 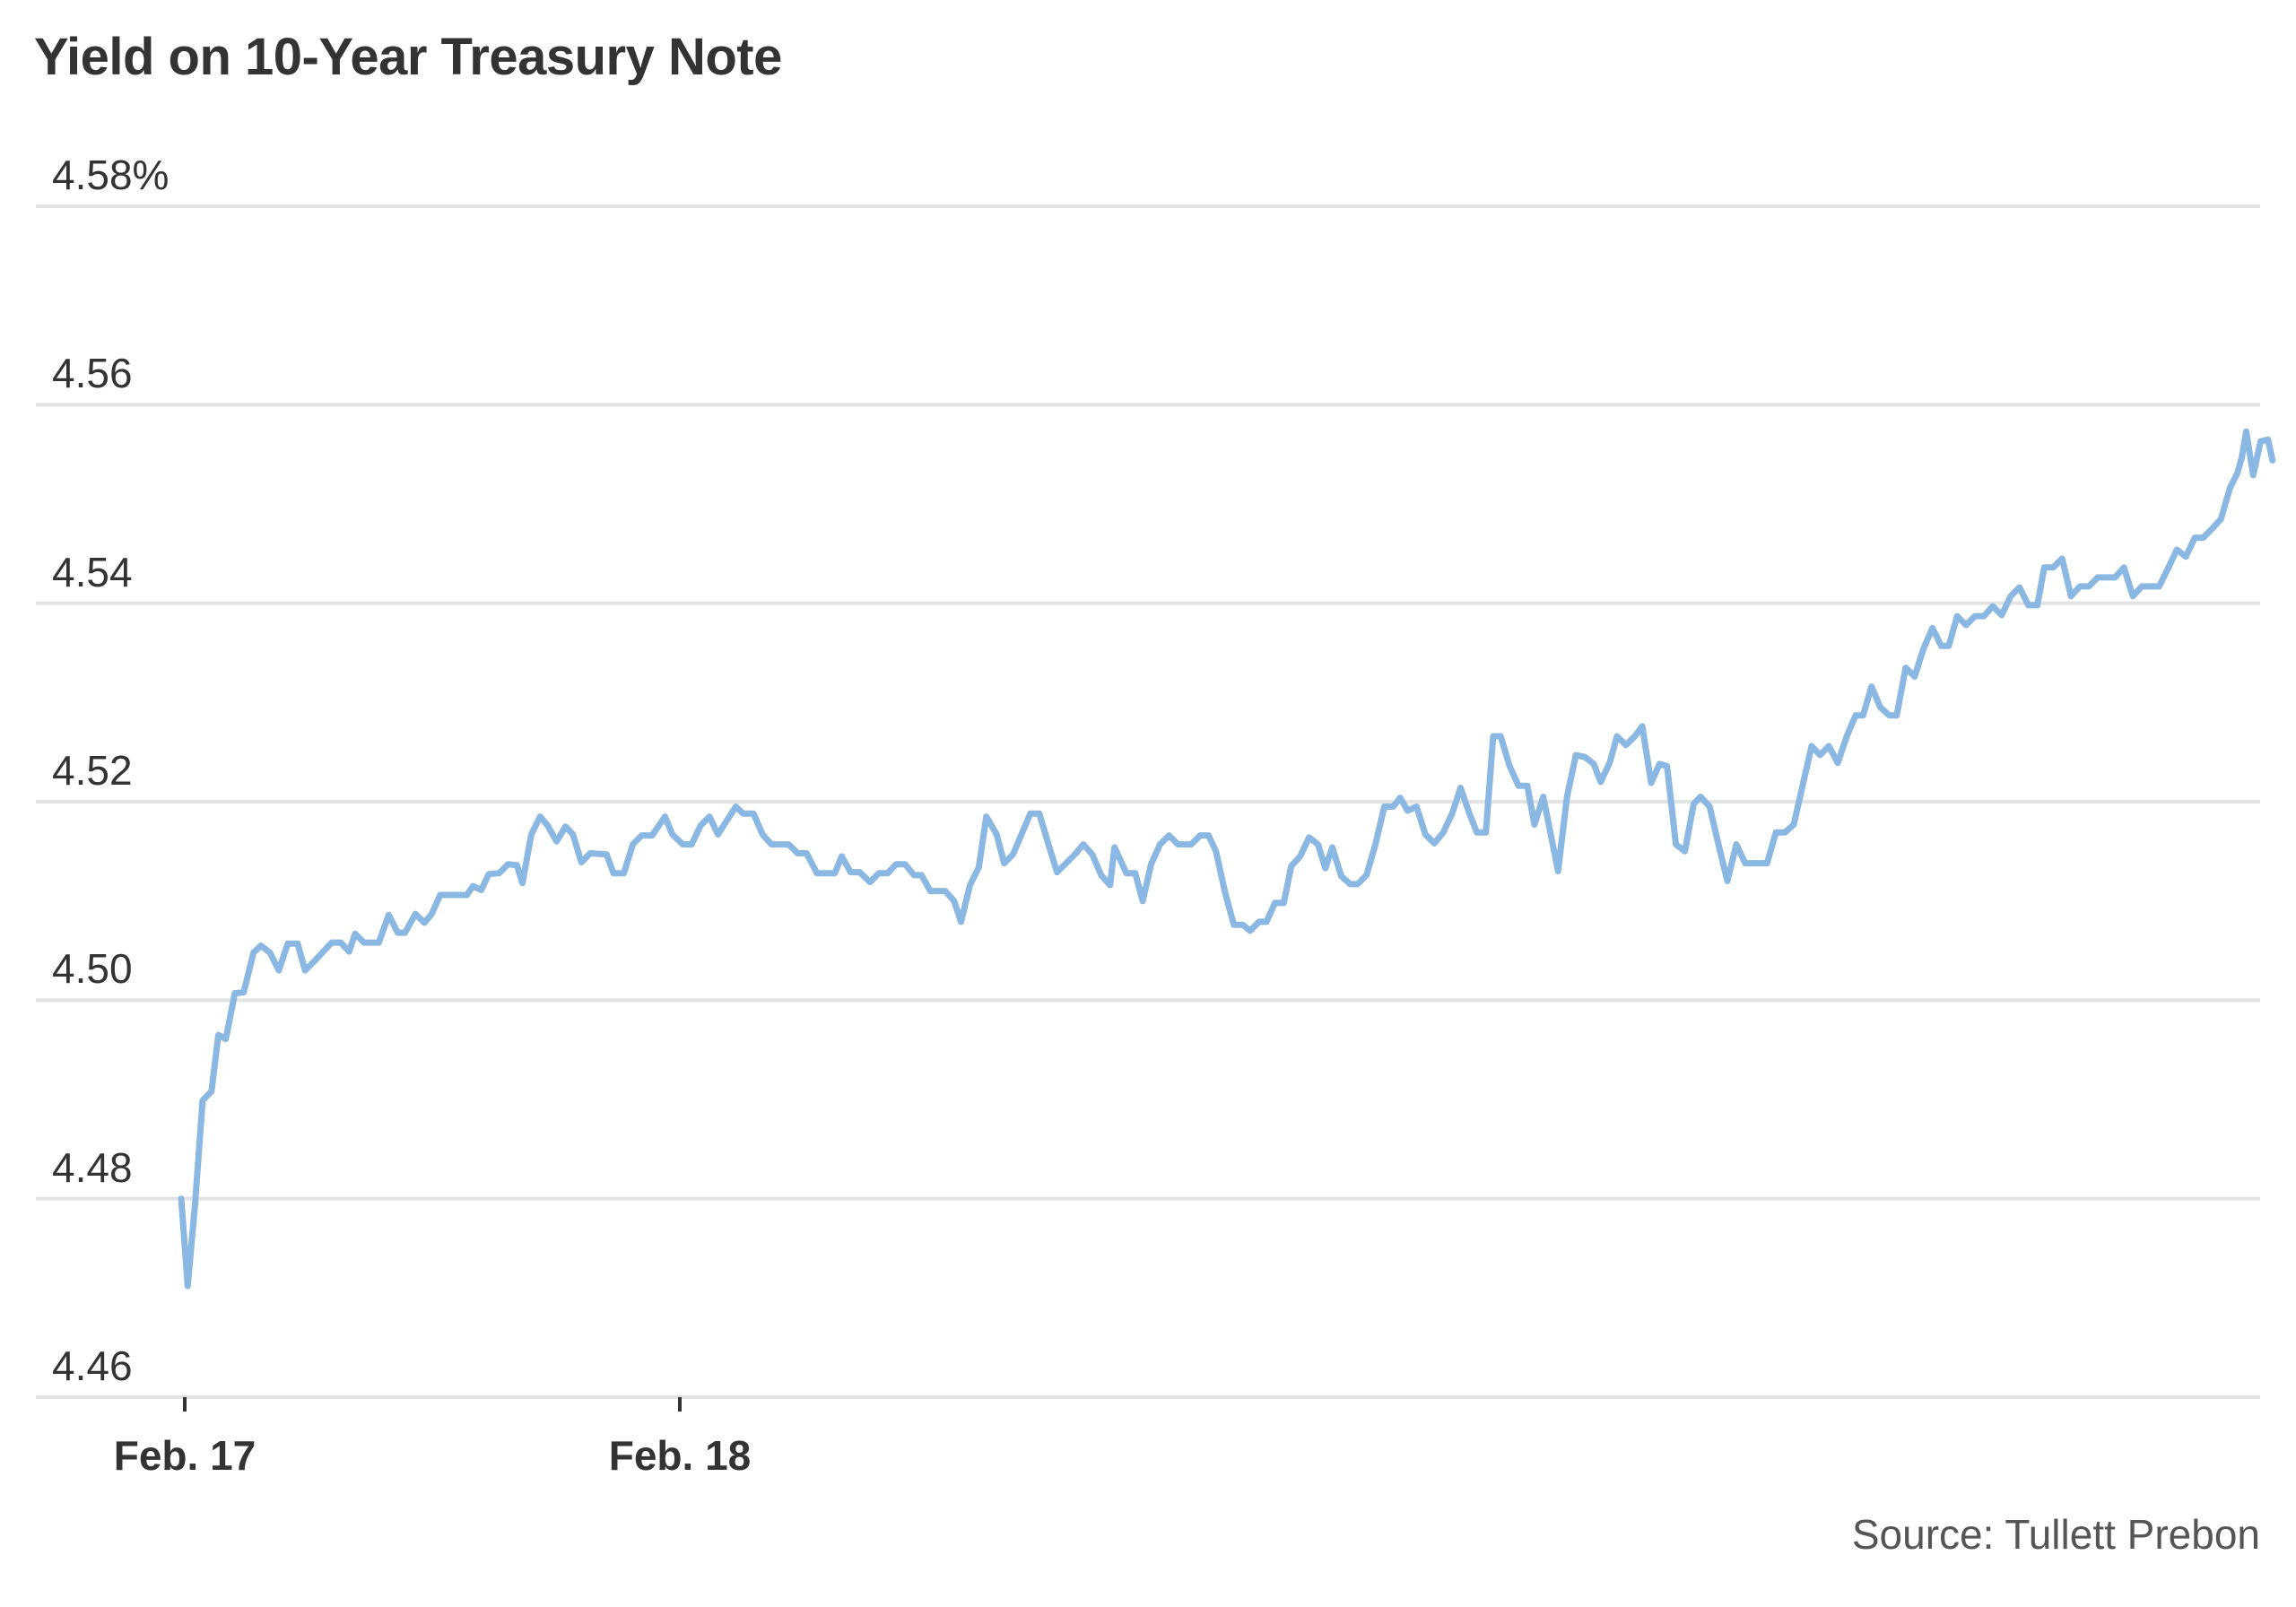 What do you see at coordinates (92, 771) in the screenshot?
I see `y-axis-label: 4.52` at bounding box center [92, 771].